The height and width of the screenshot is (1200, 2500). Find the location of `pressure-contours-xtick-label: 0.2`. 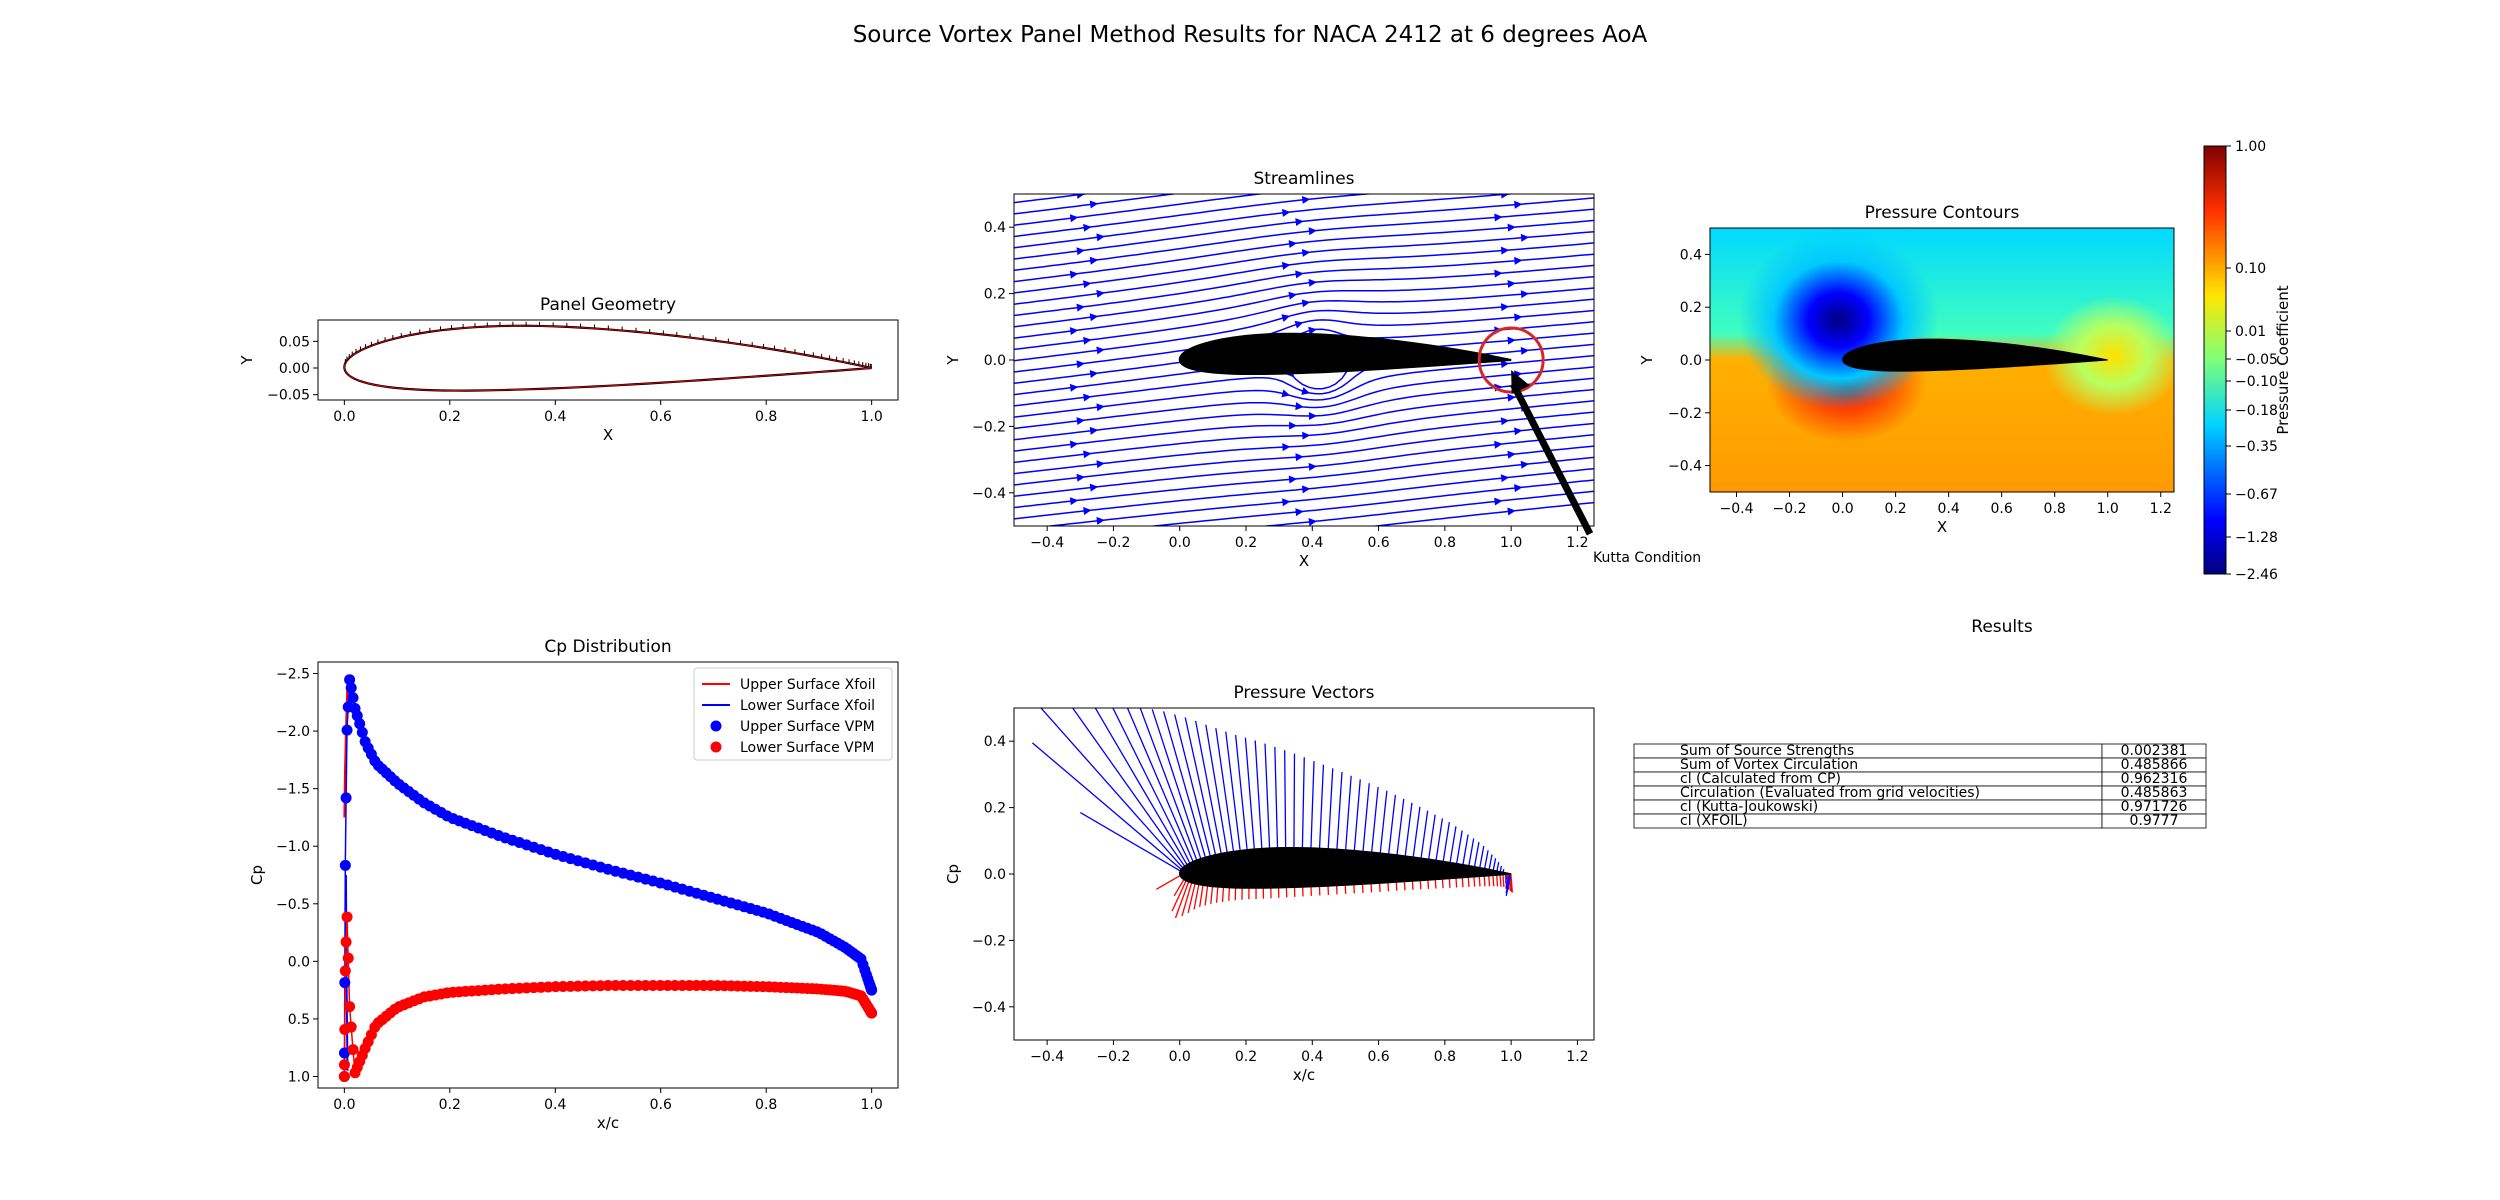

pressure-contours-xtick-label: 0.2 is located at coordinates (1895, 509).